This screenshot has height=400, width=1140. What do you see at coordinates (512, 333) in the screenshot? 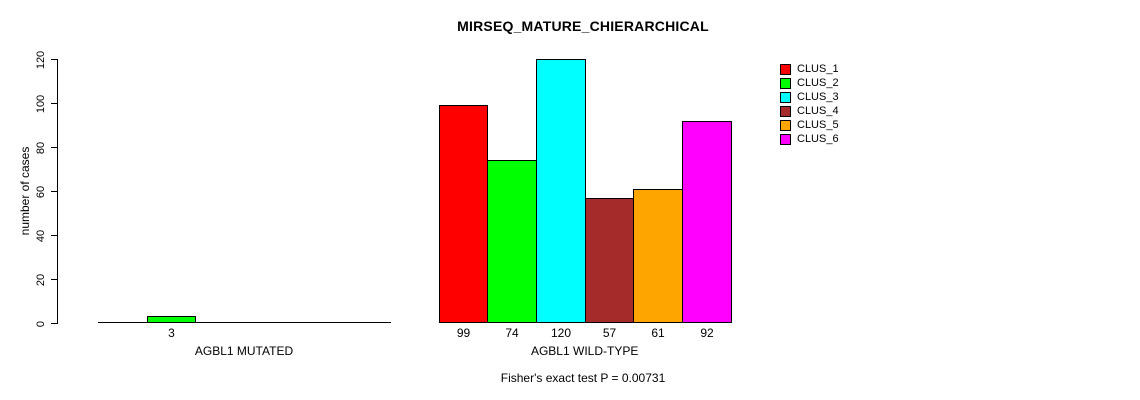
I see `bar-value-label: 74` at bounding box center [512, 333].